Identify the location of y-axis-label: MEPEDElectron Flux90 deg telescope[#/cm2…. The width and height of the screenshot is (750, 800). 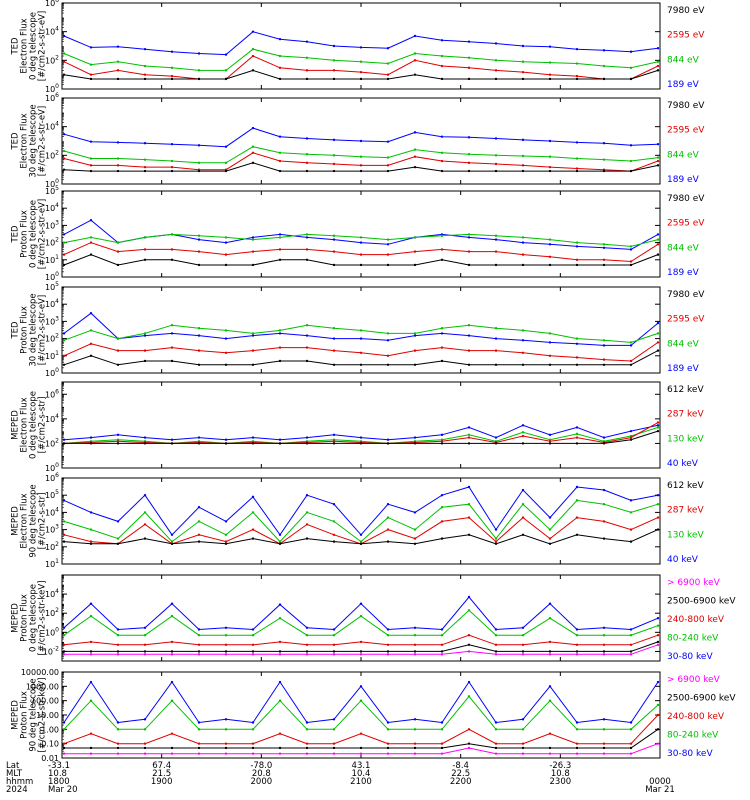
(29, 520).